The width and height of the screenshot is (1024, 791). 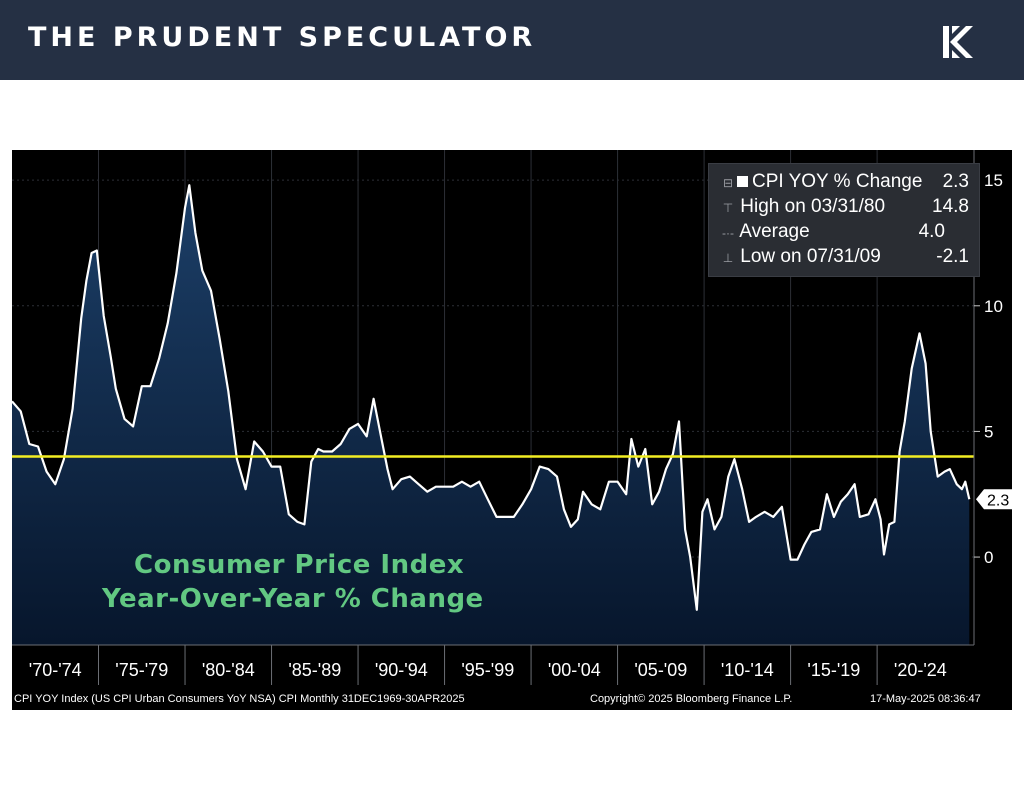 What do you see at coordinates (774, 231) in the screenshot?
I see `legend-average-label: Average` at bounding box center [774, 231].